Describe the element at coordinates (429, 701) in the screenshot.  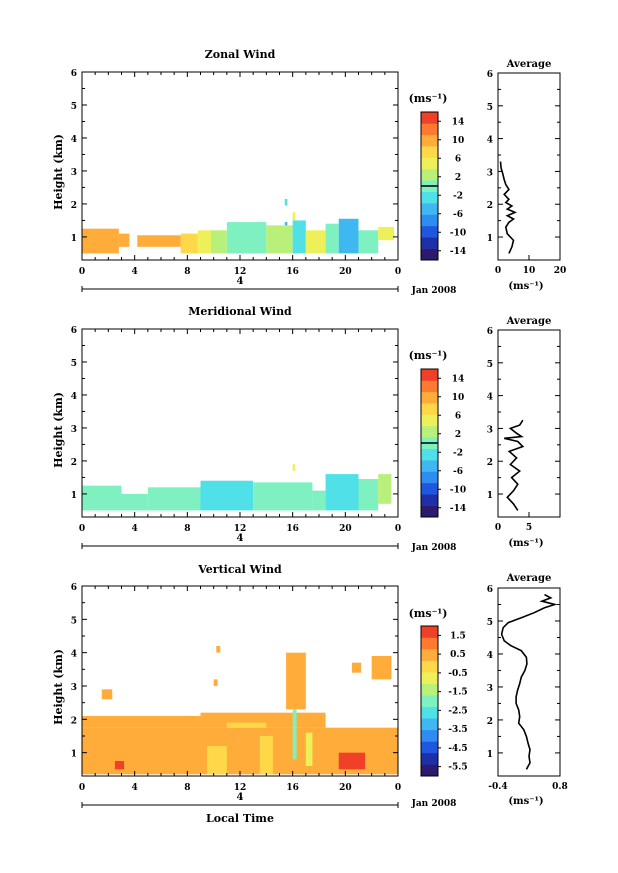
I see `colorbar-frame` at that location.